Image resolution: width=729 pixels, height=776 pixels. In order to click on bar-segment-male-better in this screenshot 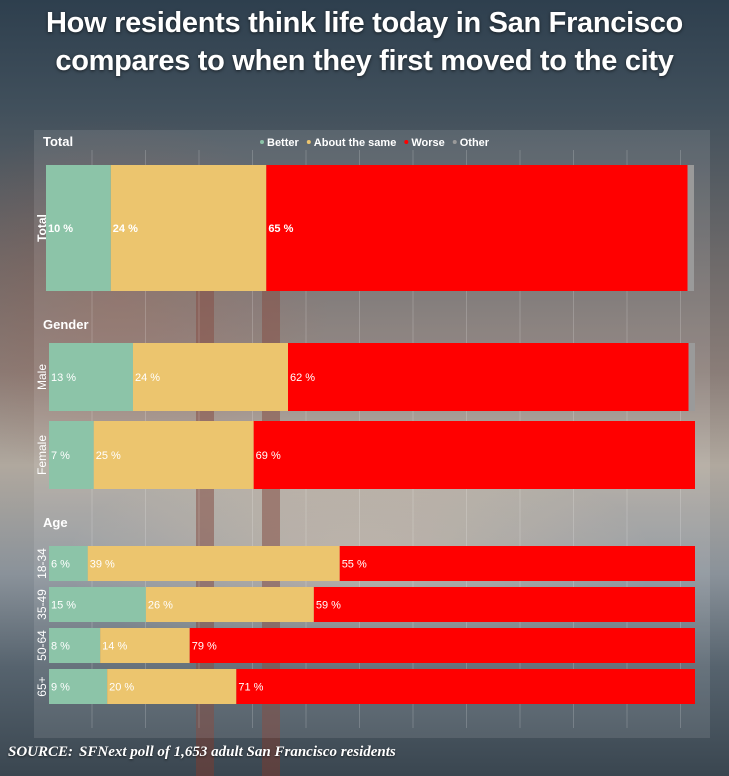, I will do `click(91, 377)`.